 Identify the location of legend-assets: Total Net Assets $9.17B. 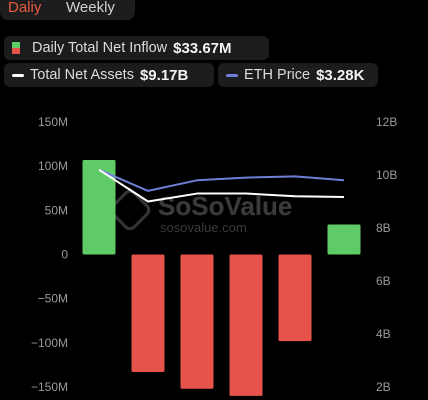
(109, 75).